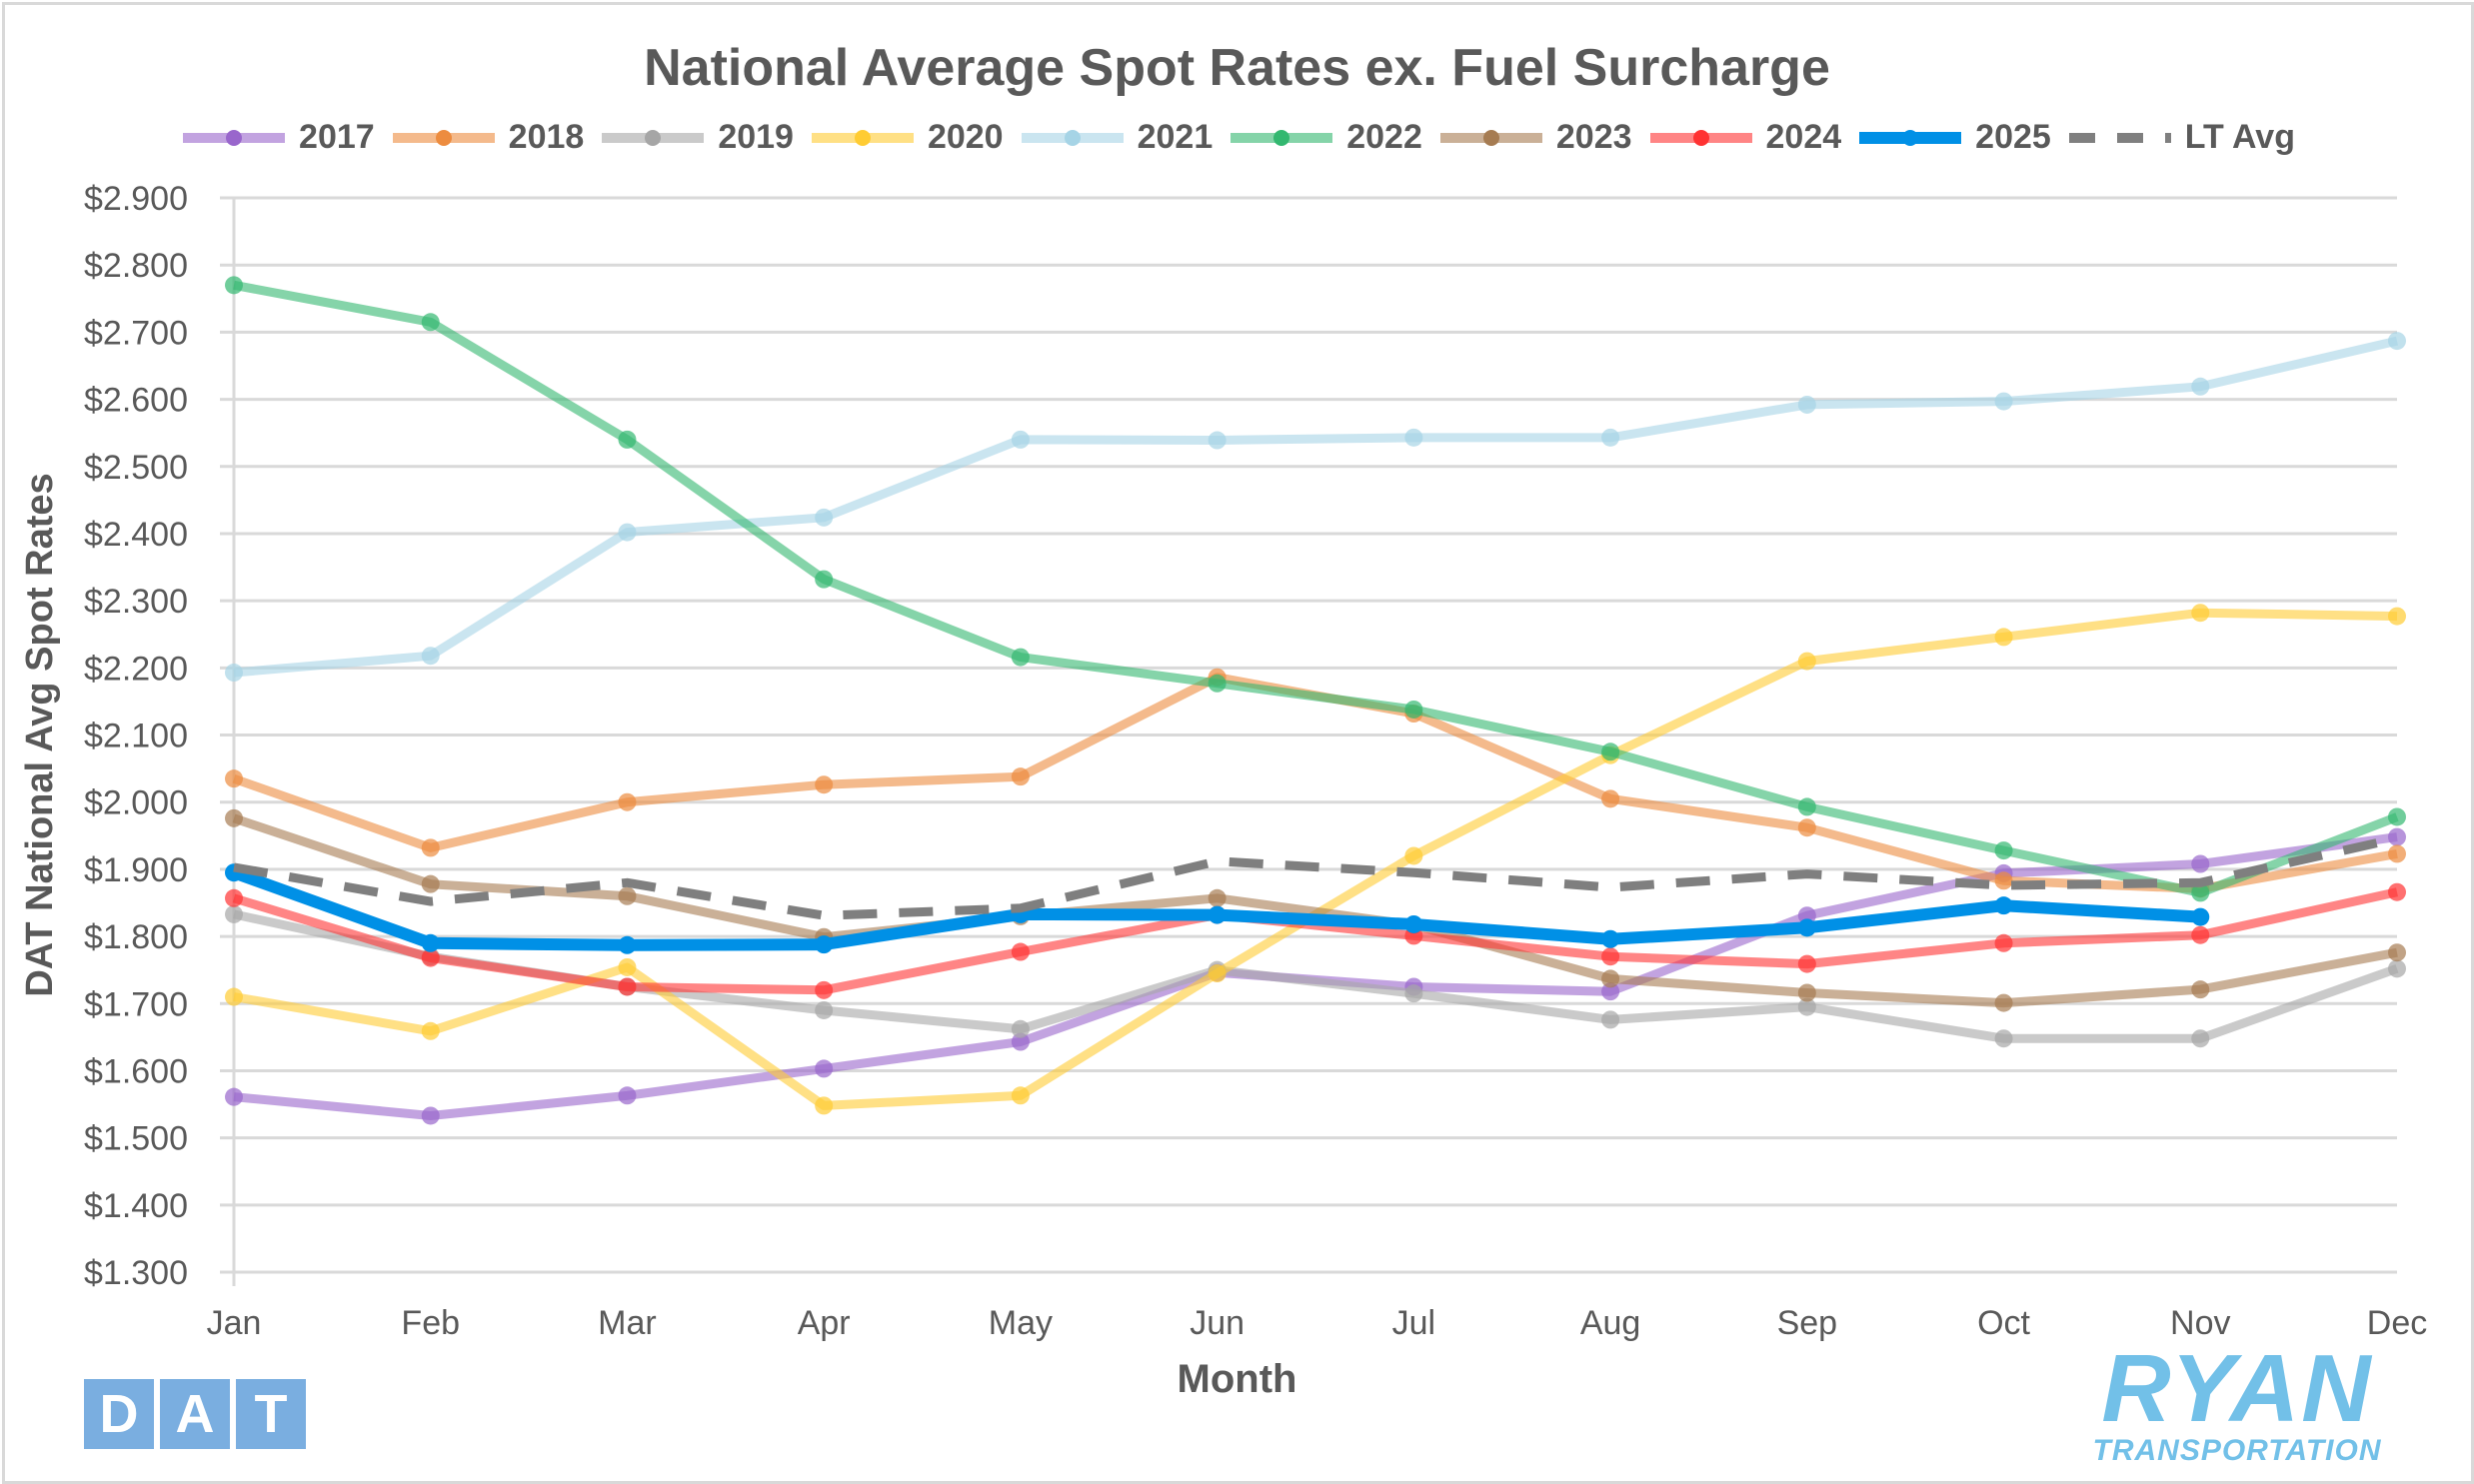  What do you see at coordinates (136, 401) in the screenshot?
I see `y-tick-label: $2.600` at bounding box center [136, 401].